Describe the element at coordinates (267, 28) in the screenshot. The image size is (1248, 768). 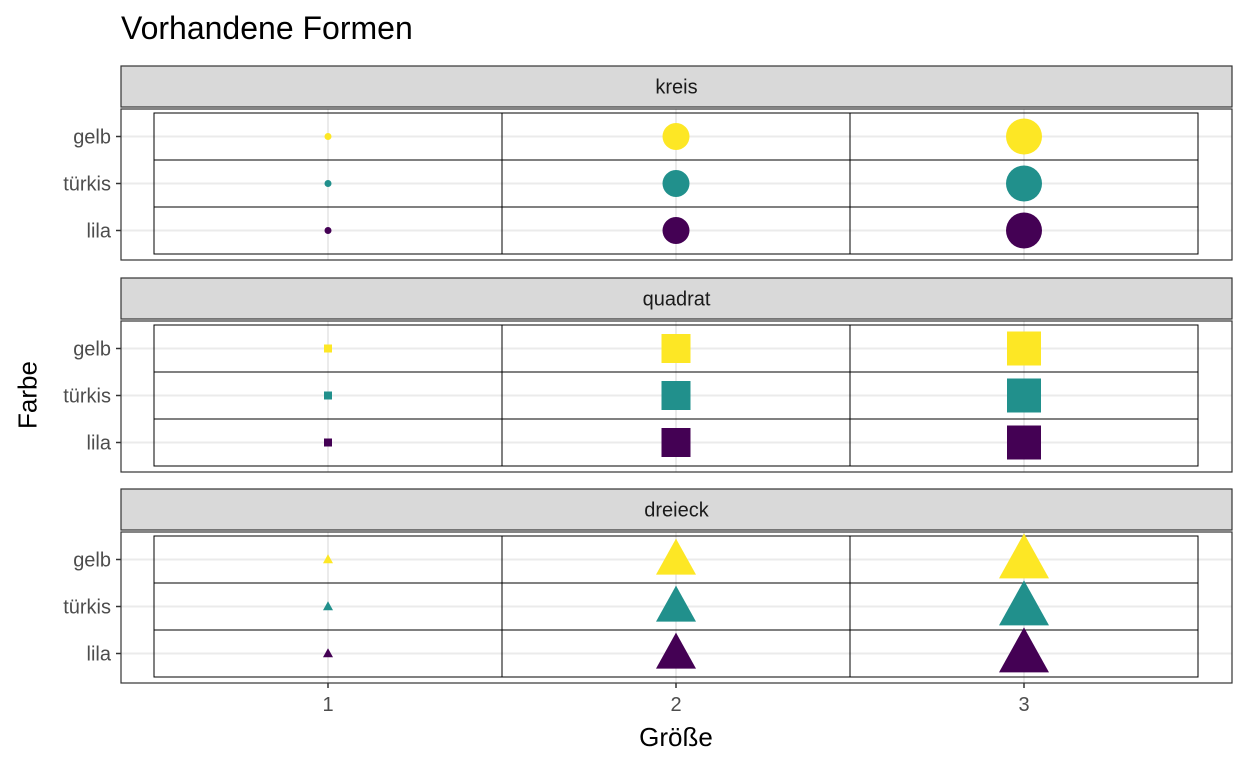
I see `title: Vorhandene Formen` at that location.